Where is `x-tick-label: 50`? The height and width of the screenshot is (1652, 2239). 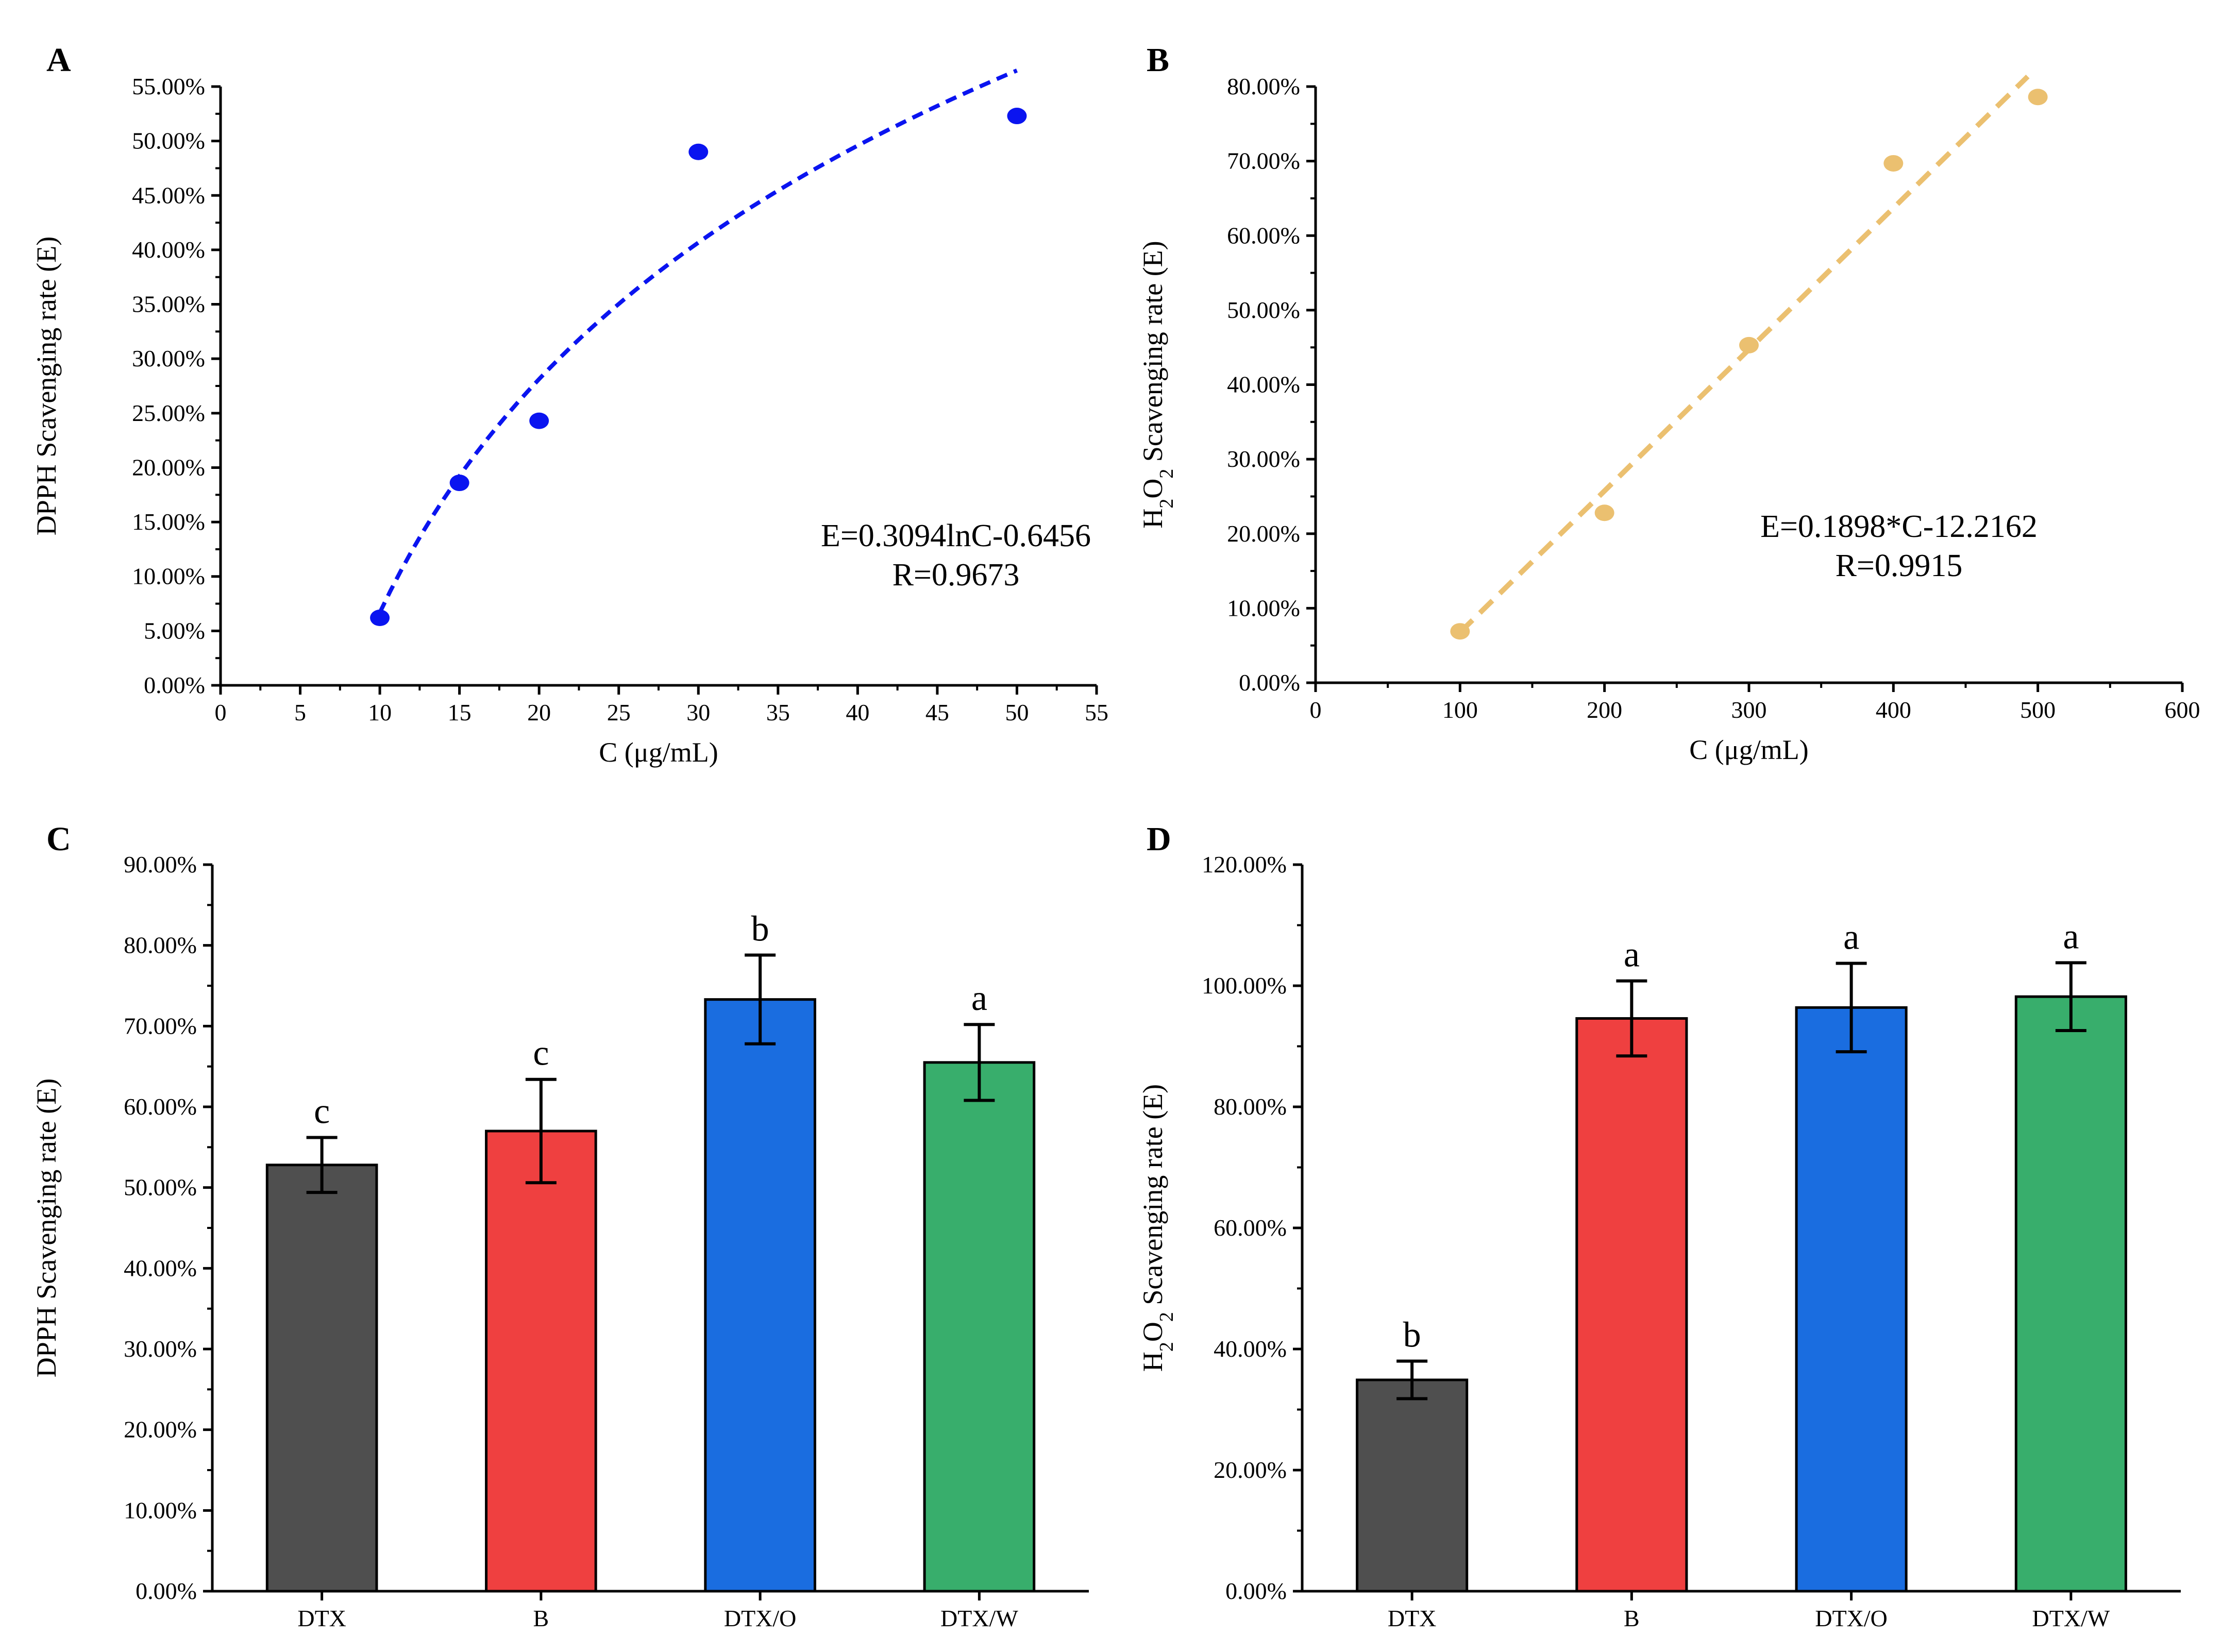
x-tick-label: 50 is located at coordinates (1017, 712).